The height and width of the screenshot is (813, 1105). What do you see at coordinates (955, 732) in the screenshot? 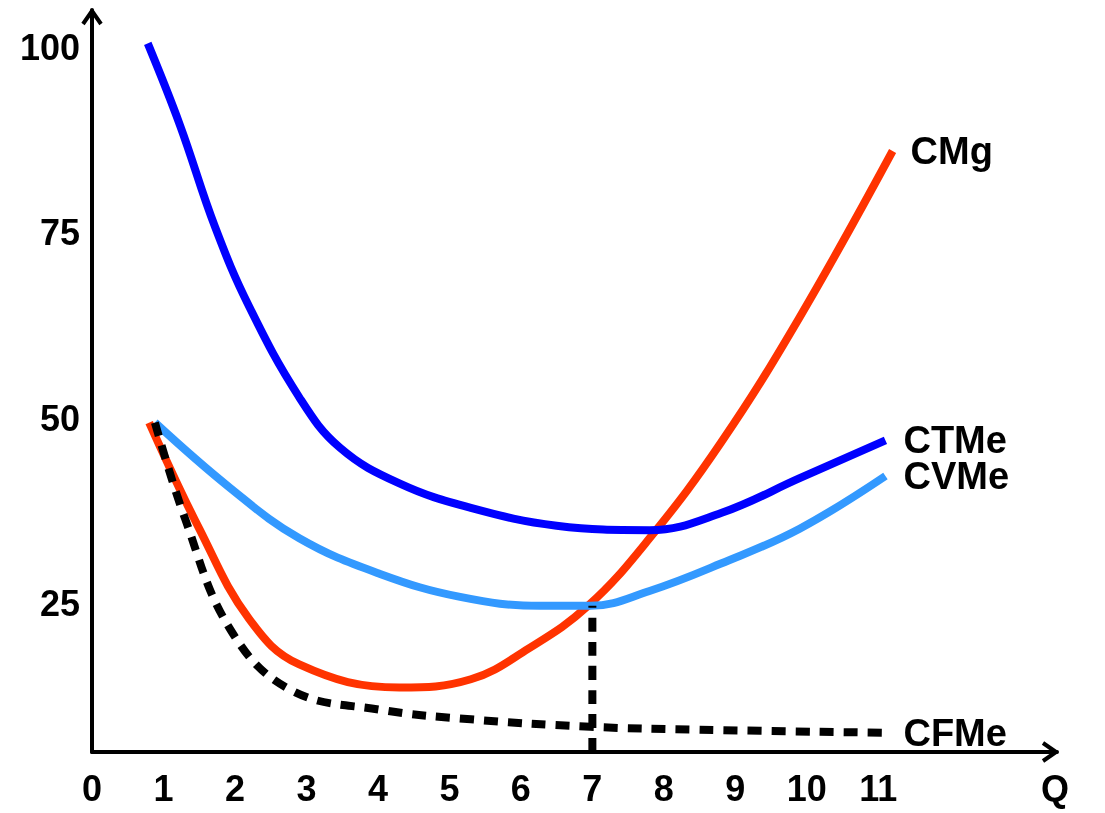
I see `legend-label: CFMe` at bounding box center [955, 732].